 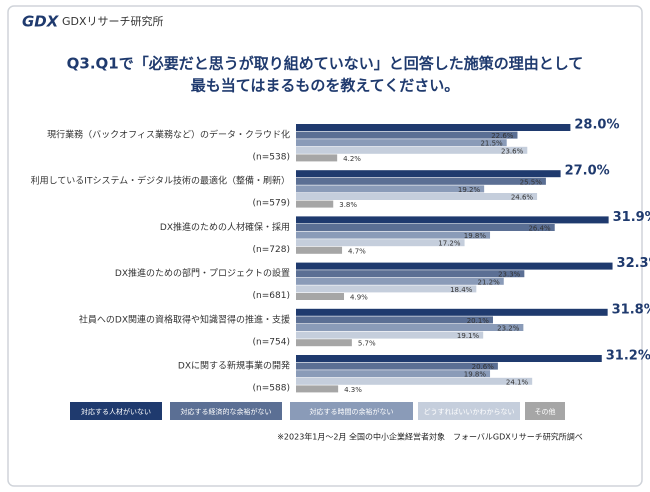 I want to click on value-label: 26.4%, so click(x=539, y=229).